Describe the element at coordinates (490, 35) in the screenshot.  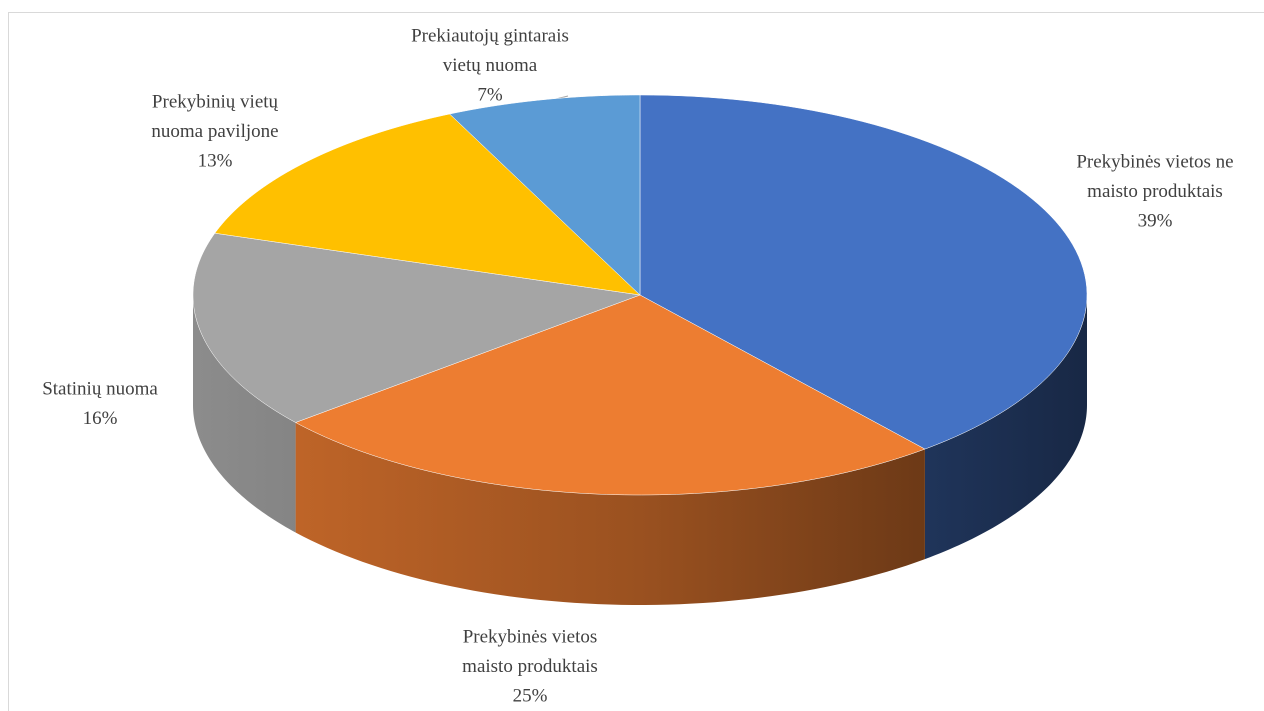
I see `slice-label: Prekiautojų gintarais` at that location.